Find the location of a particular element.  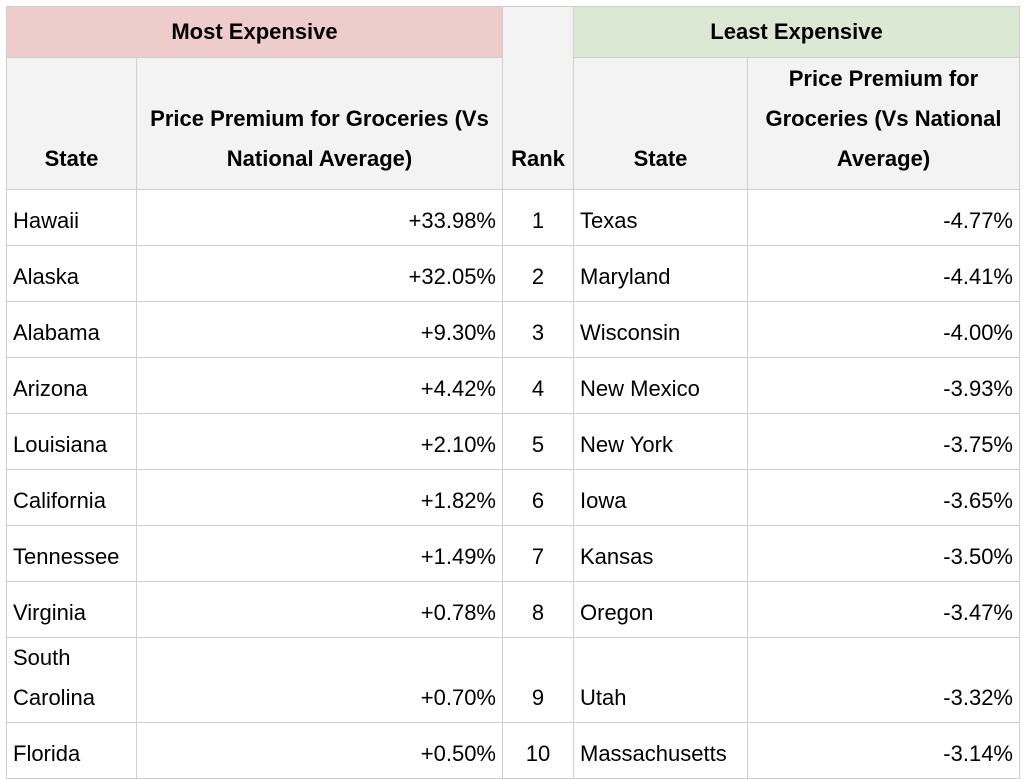

table-row: Tennessee +1.49% 7 Kansas -3.50% is located at coordinates (513, 553).